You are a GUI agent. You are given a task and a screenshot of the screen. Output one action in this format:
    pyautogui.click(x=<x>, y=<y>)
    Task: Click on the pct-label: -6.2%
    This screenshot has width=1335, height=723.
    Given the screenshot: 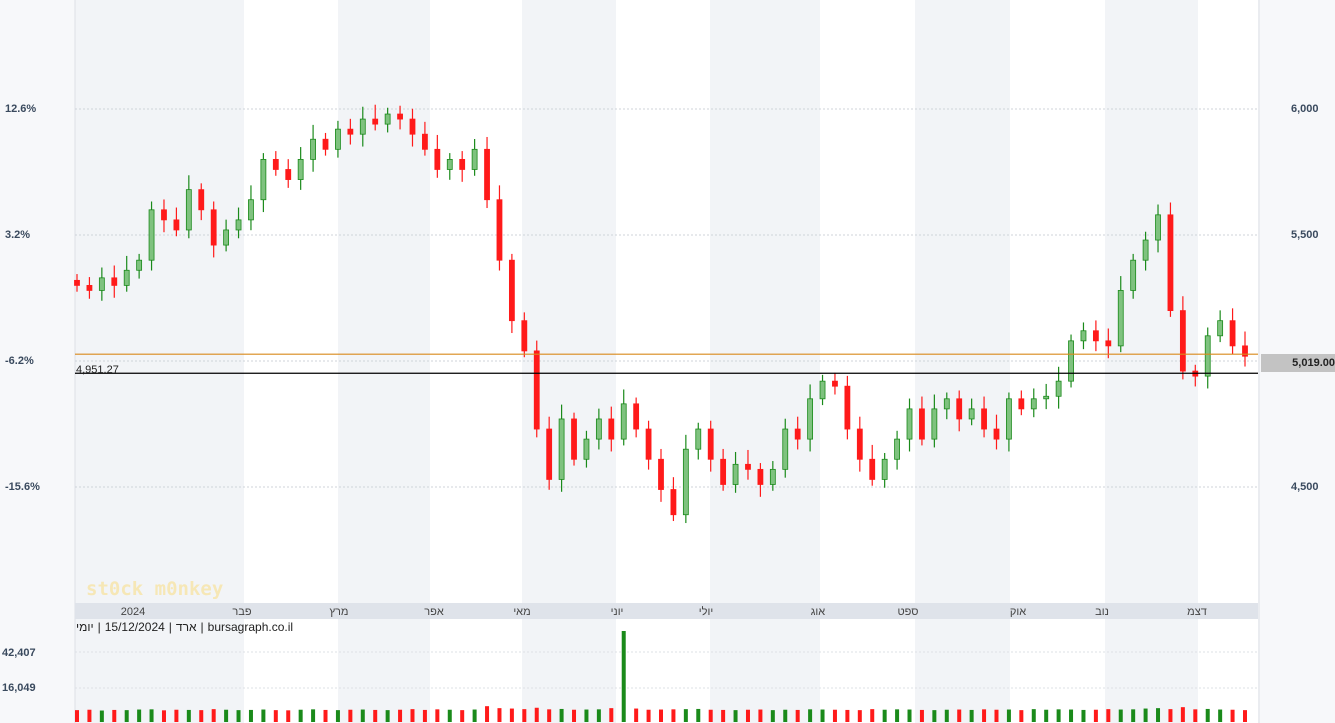 What is the action you would take?
    pyautogui.click(x=19, y=361)
    